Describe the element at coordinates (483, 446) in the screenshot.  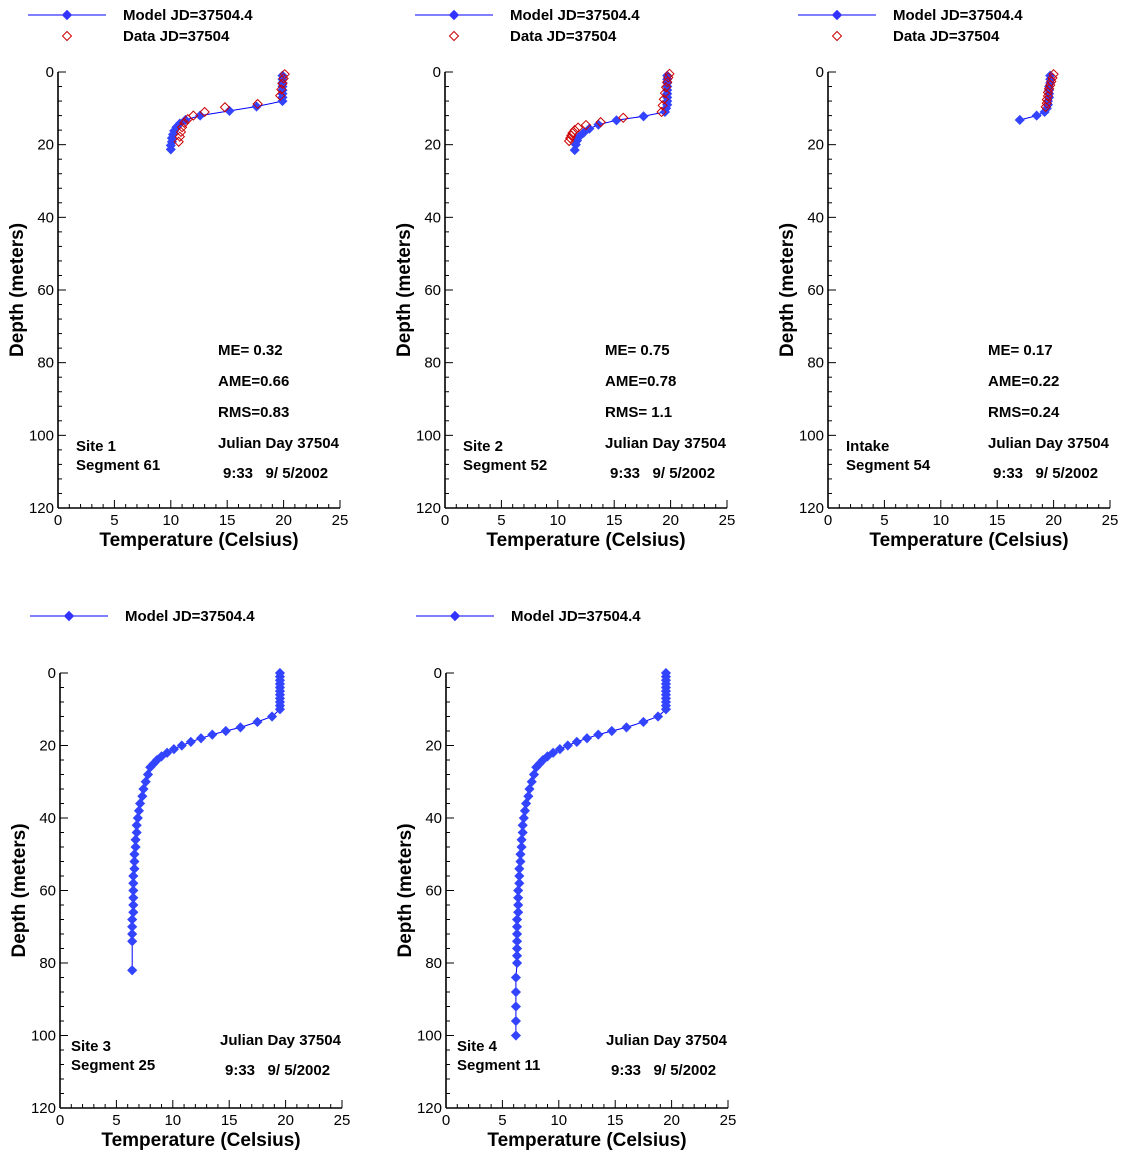
I see `site-label: Site 2` at that location.